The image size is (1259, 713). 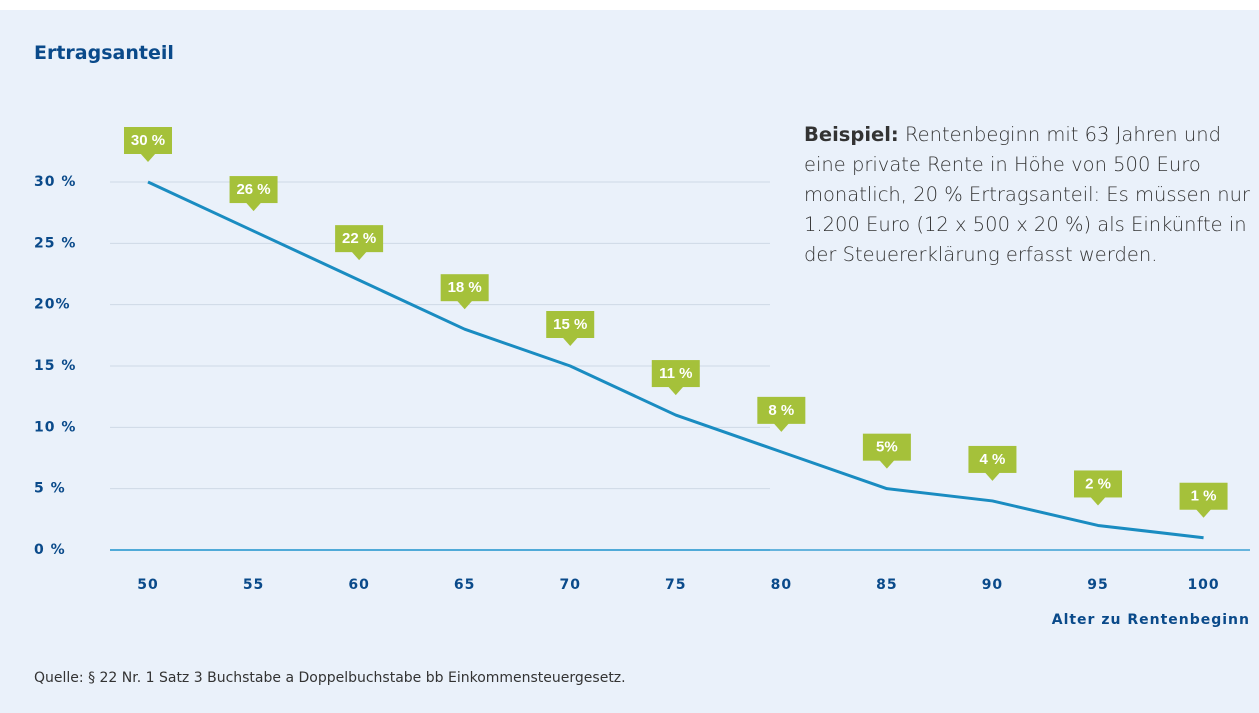 I want to click on y-tick-label: 30 %, so click(x=55, y=182).